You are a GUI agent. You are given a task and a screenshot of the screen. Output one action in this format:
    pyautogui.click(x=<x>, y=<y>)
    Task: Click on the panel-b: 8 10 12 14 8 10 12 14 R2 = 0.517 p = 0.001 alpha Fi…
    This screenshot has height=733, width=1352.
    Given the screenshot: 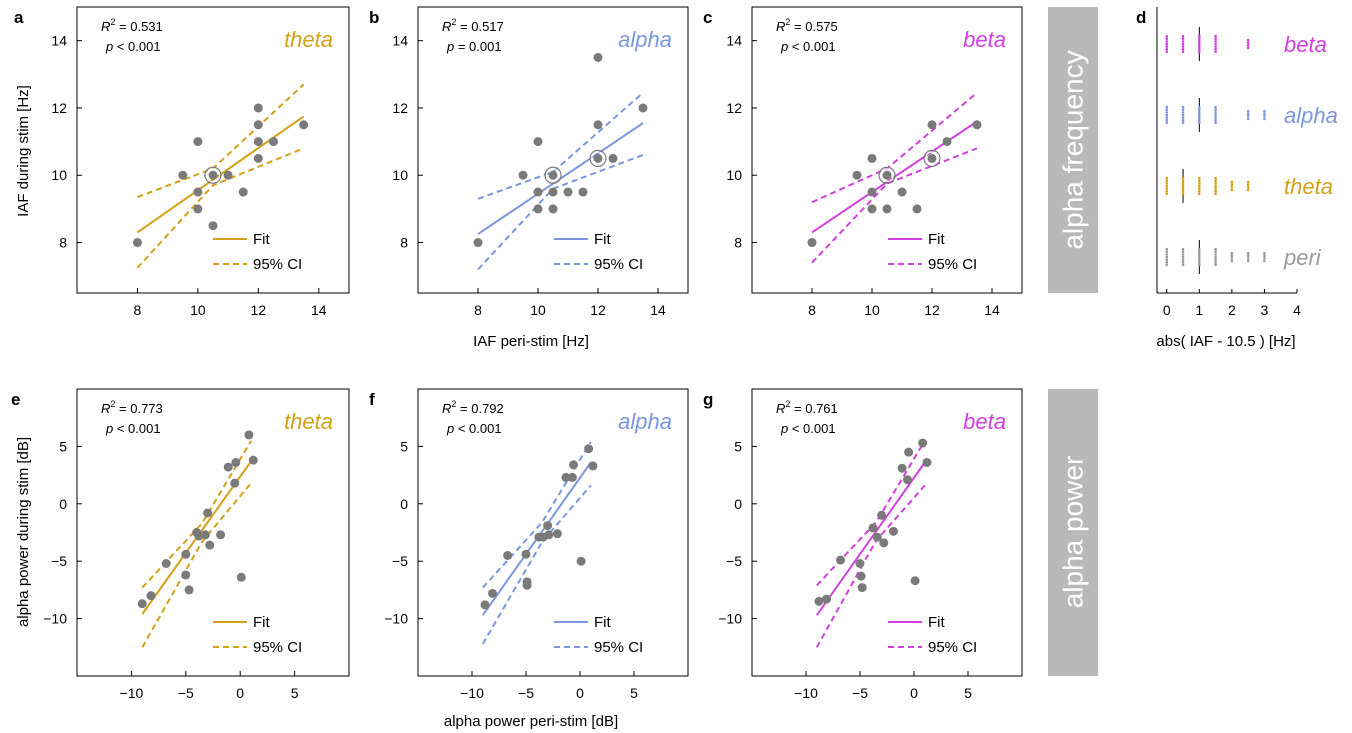 What is the action you would take?
    pyautogui.click(x=540, y=162)
    